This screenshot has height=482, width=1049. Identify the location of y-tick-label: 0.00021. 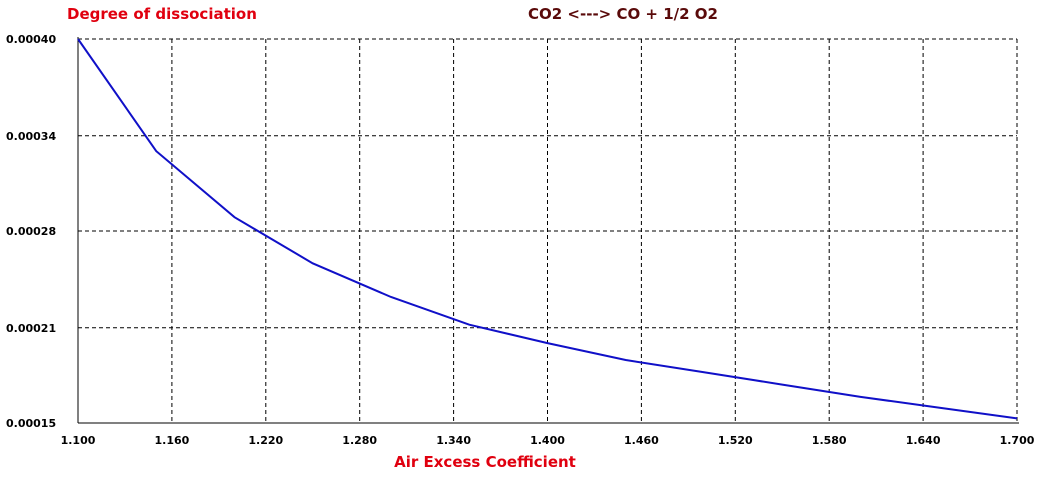
(31, 328).